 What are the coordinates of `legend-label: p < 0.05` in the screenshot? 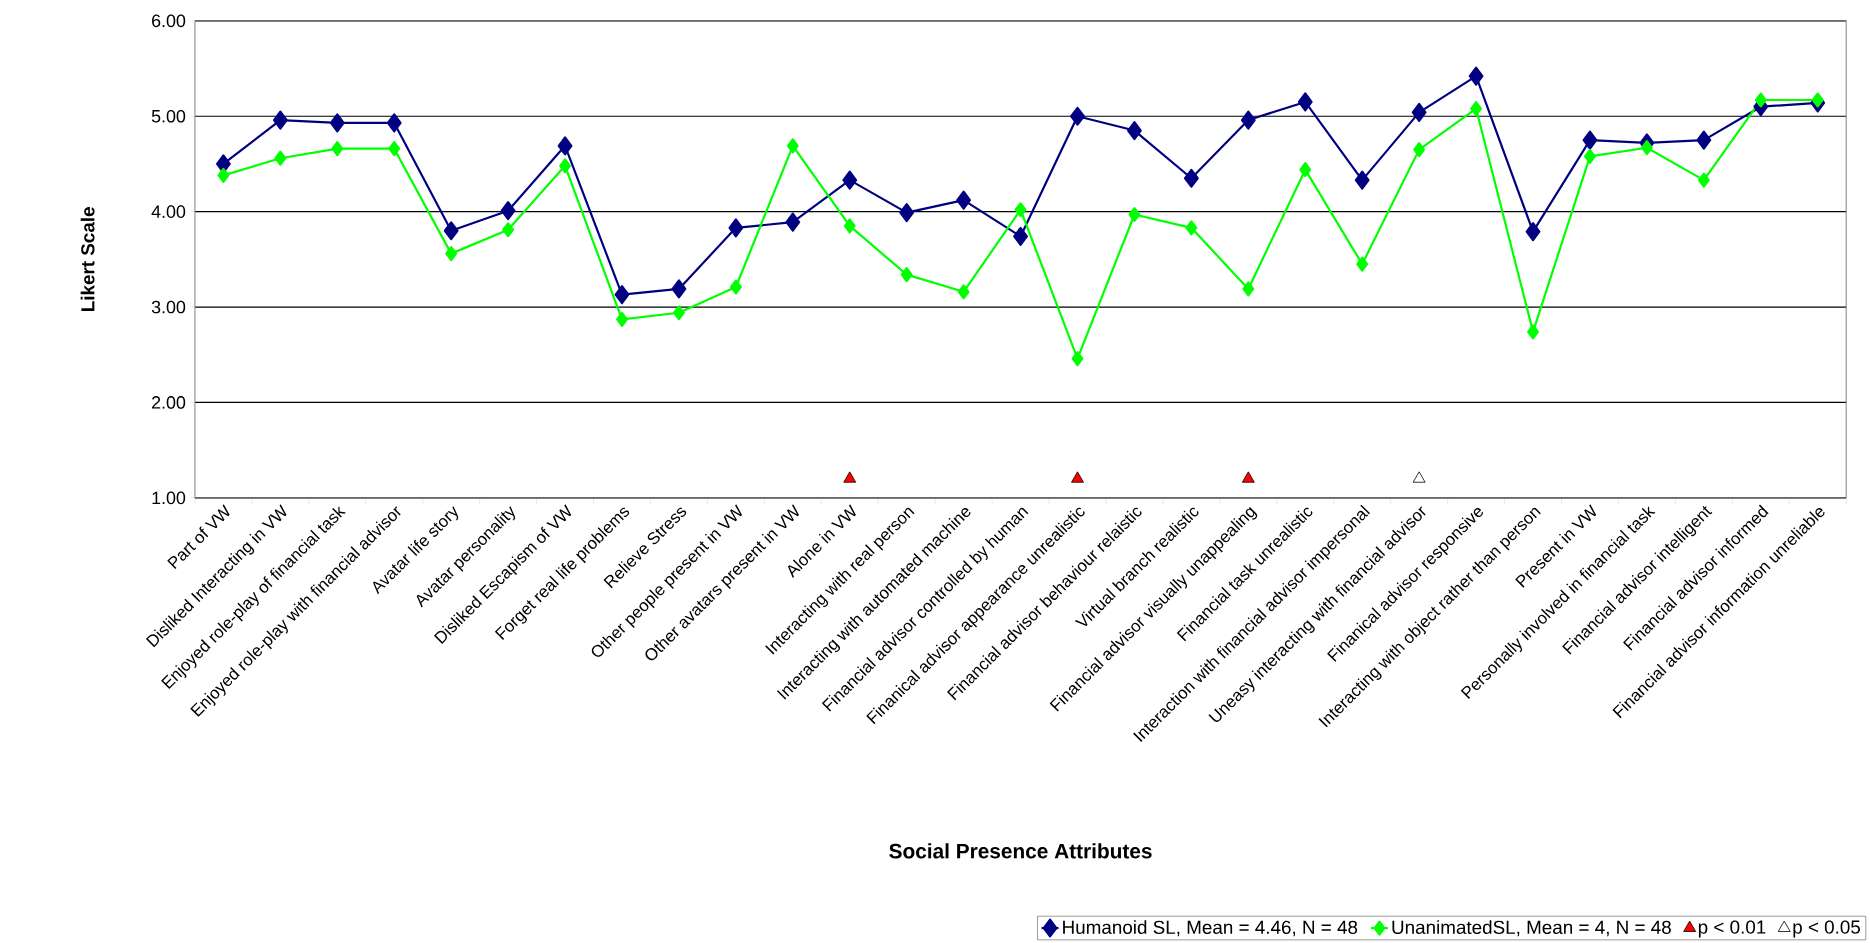 It's located at (1827, 929).